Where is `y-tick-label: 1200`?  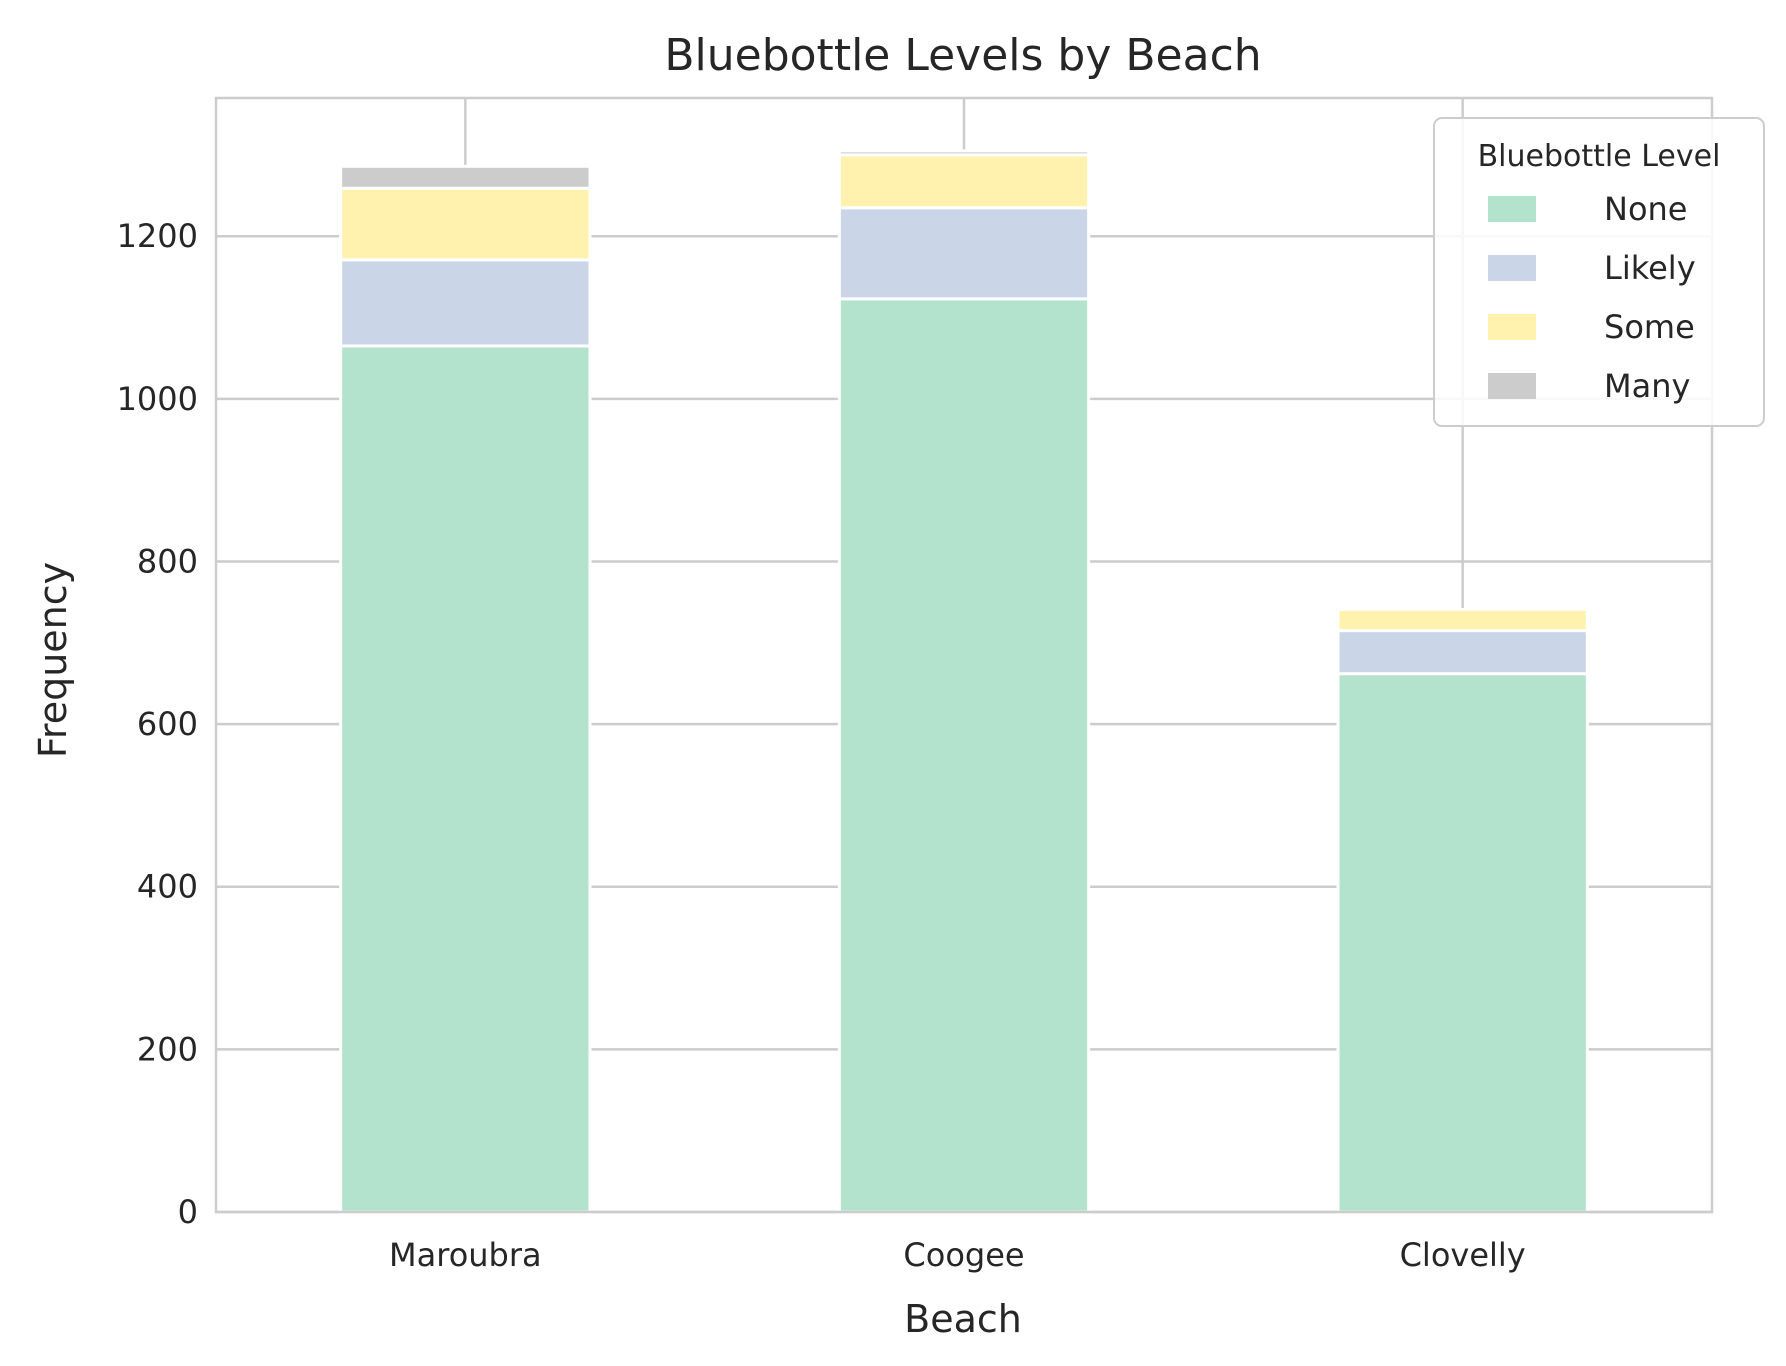
y-tick-label: 1200 is located at coordinates (157, 236).